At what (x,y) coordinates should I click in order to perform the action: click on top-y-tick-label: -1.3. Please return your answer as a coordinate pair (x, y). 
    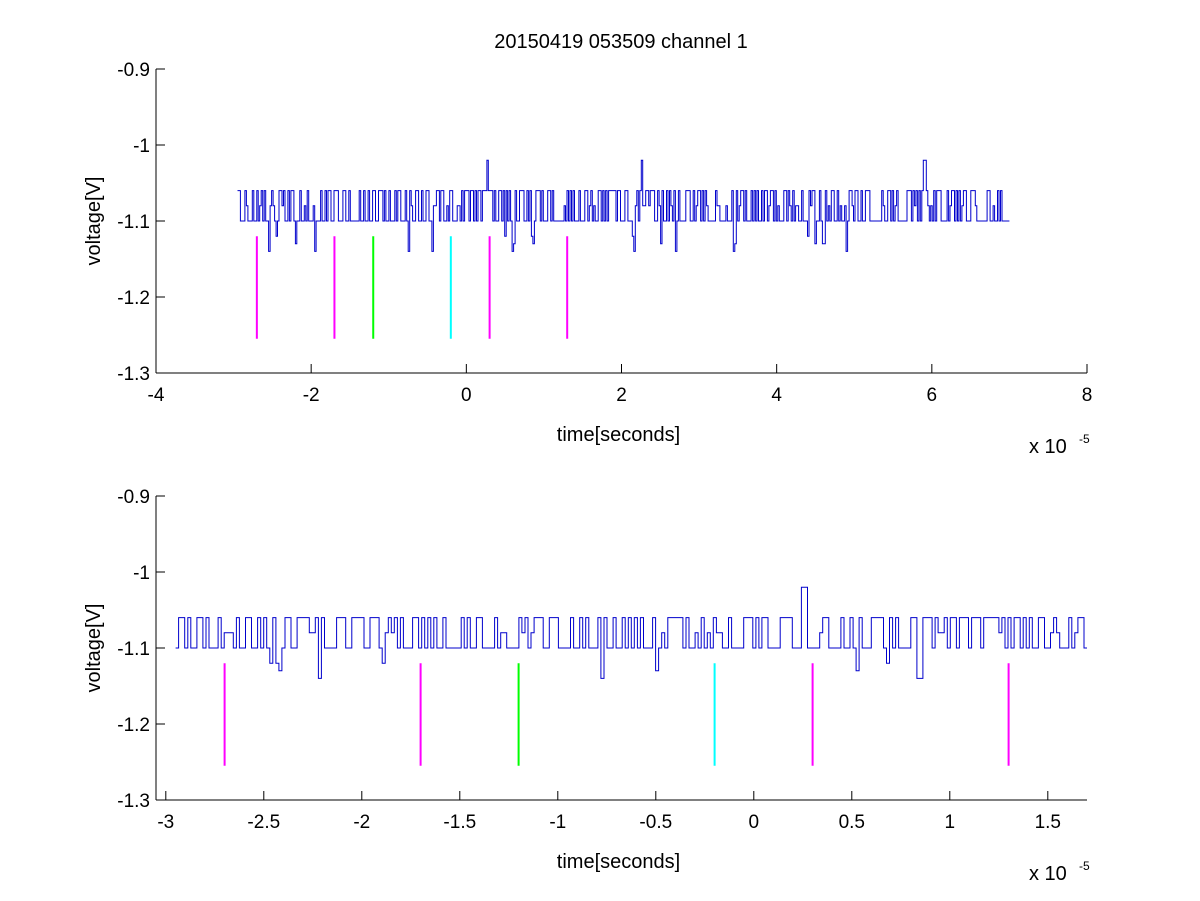
    Looking at the image, I should click on (133, 374).